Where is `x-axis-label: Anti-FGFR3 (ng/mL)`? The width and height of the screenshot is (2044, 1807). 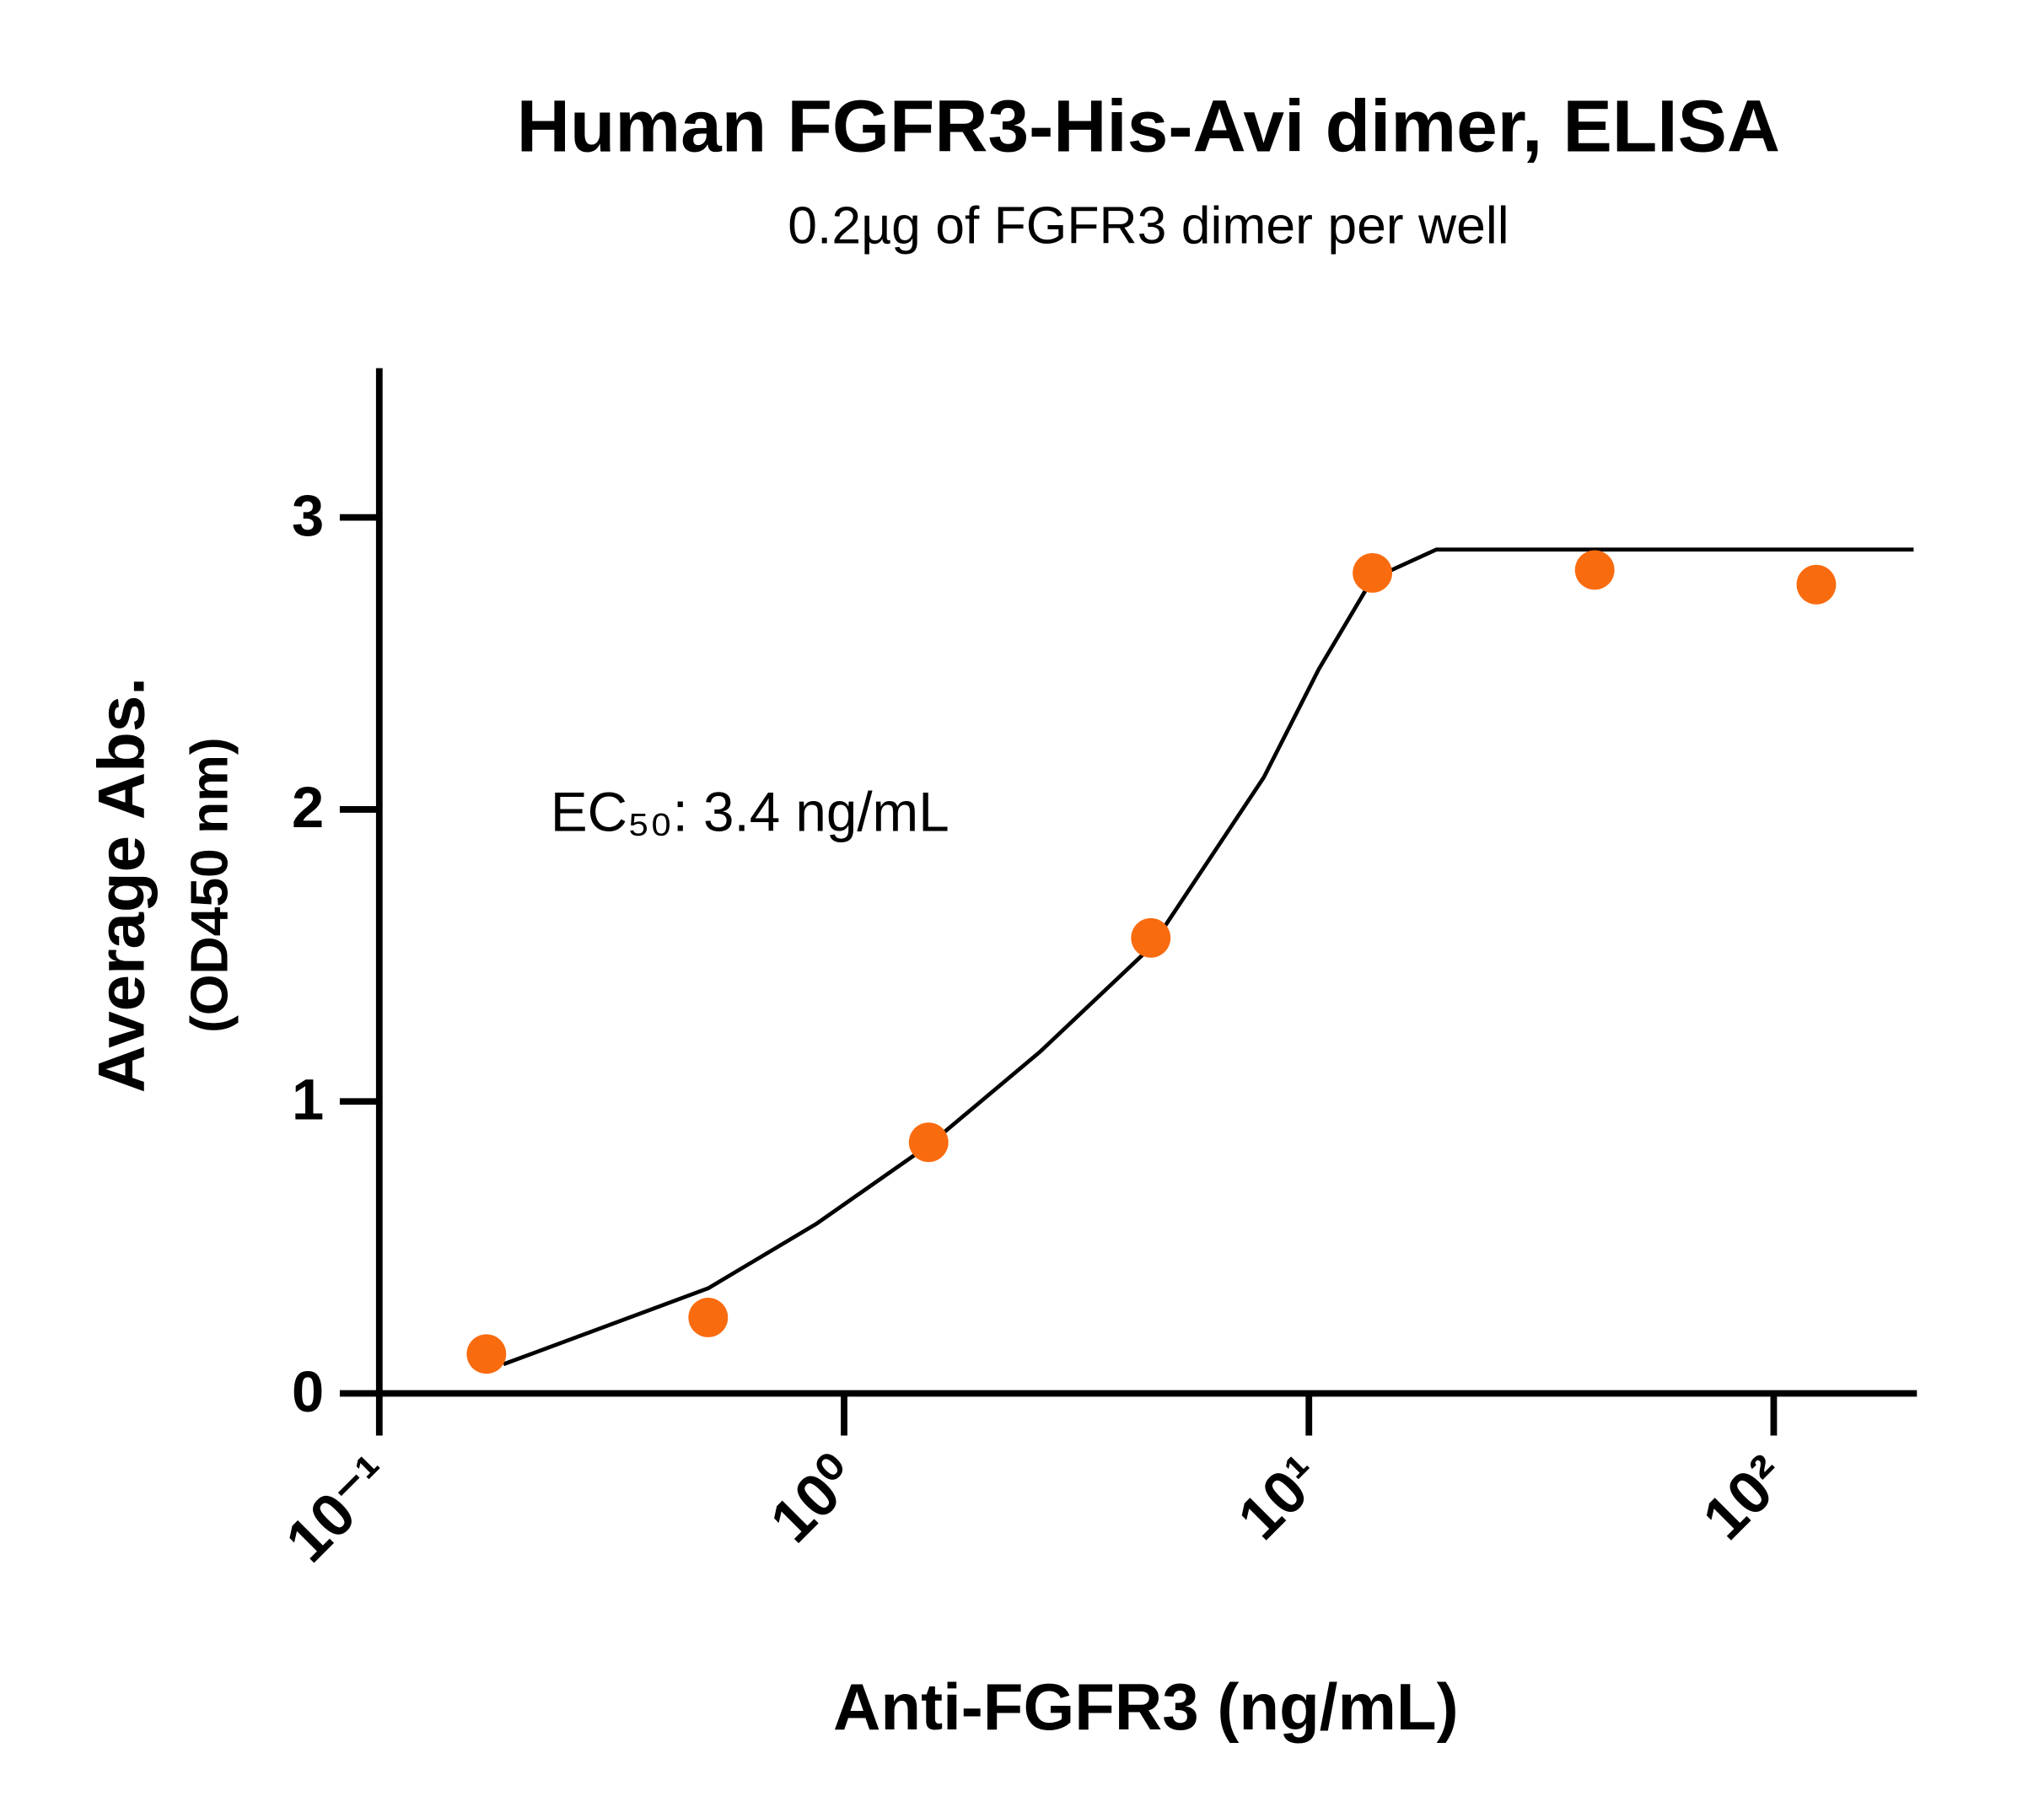 x-axis-label: Anti-FGFR3 (ng/mL) is located at coordinates (1146, 1707).